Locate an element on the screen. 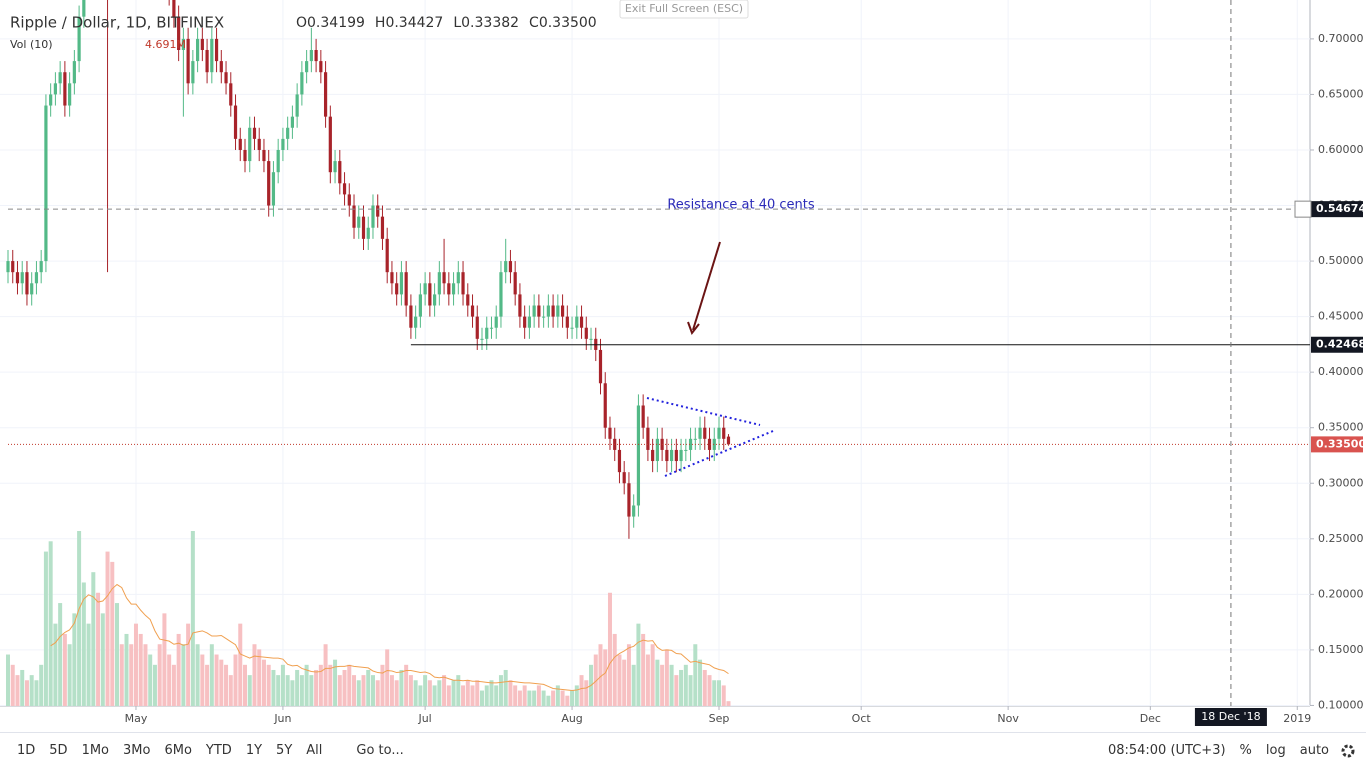 This screenshot has width=1366, height=768. x-tick-label: Nov is located at coordinates (1008, 718).